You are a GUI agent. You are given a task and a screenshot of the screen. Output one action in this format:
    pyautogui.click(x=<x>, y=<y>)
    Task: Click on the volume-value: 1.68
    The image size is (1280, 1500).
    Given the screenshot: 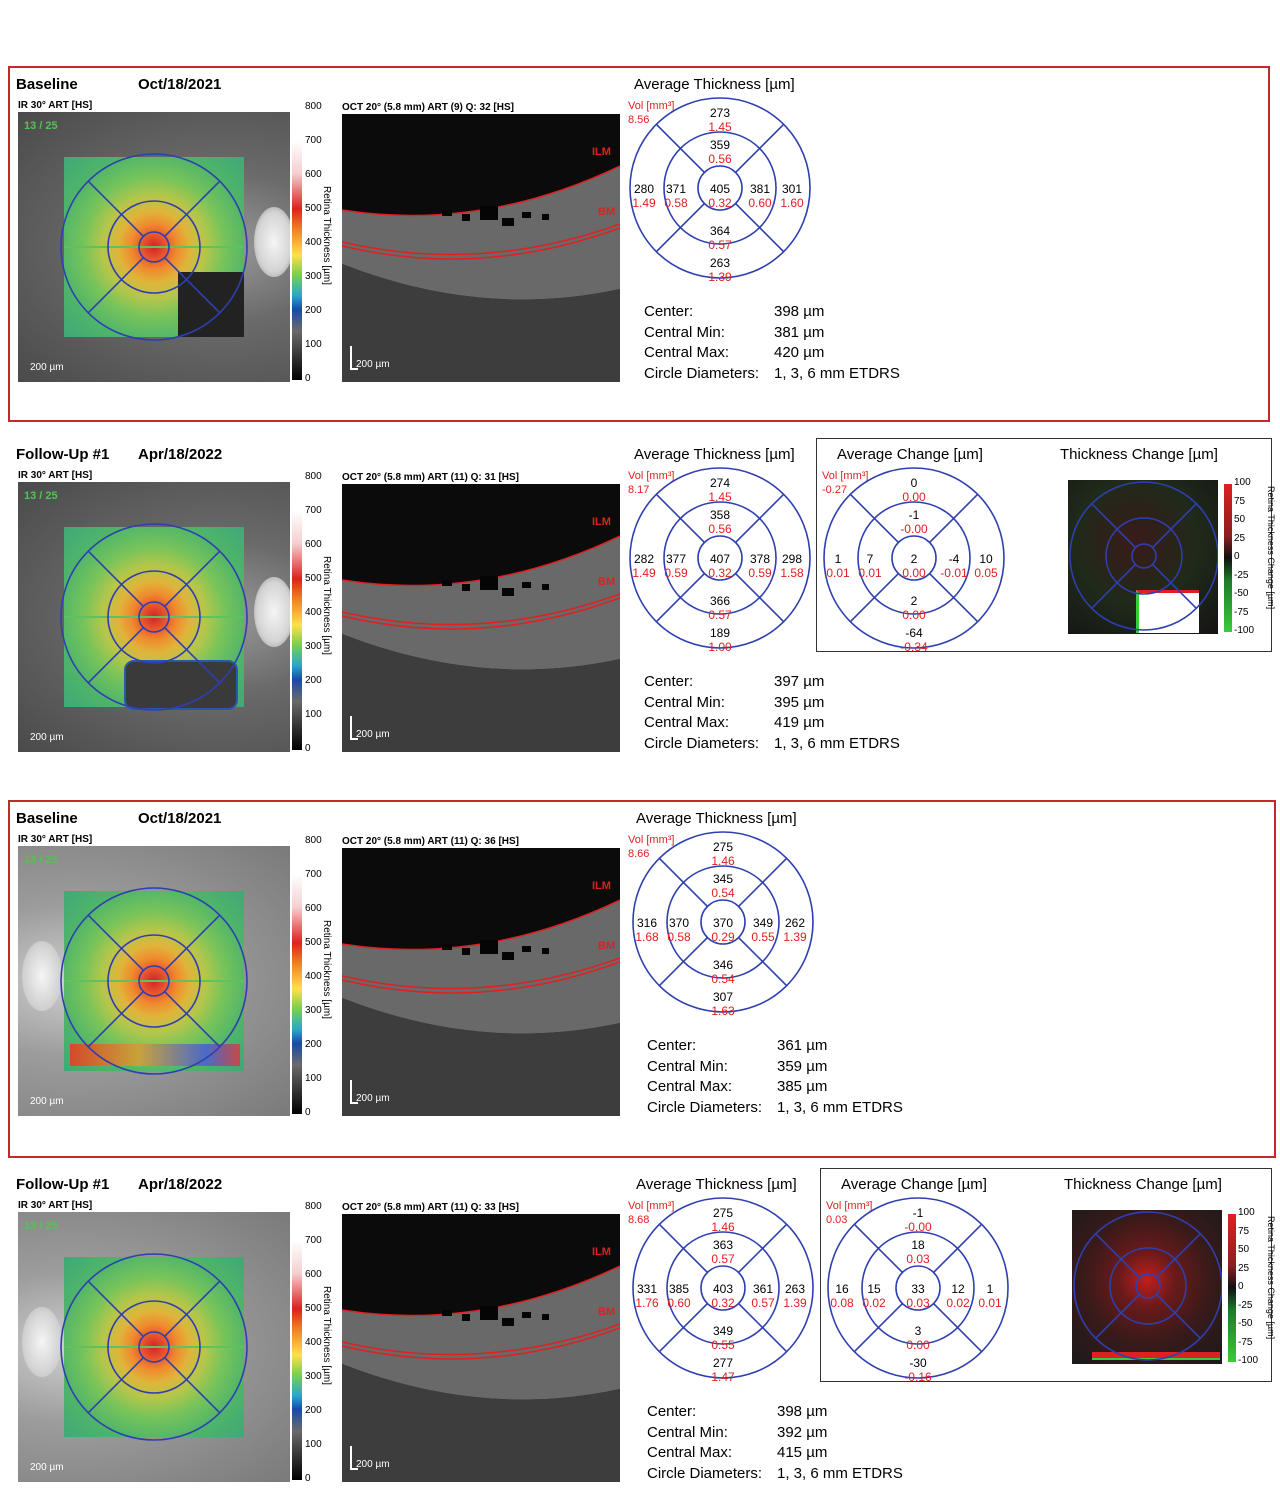 What is the action you would take?
    pyautogui.click(x=647, y=937)
    